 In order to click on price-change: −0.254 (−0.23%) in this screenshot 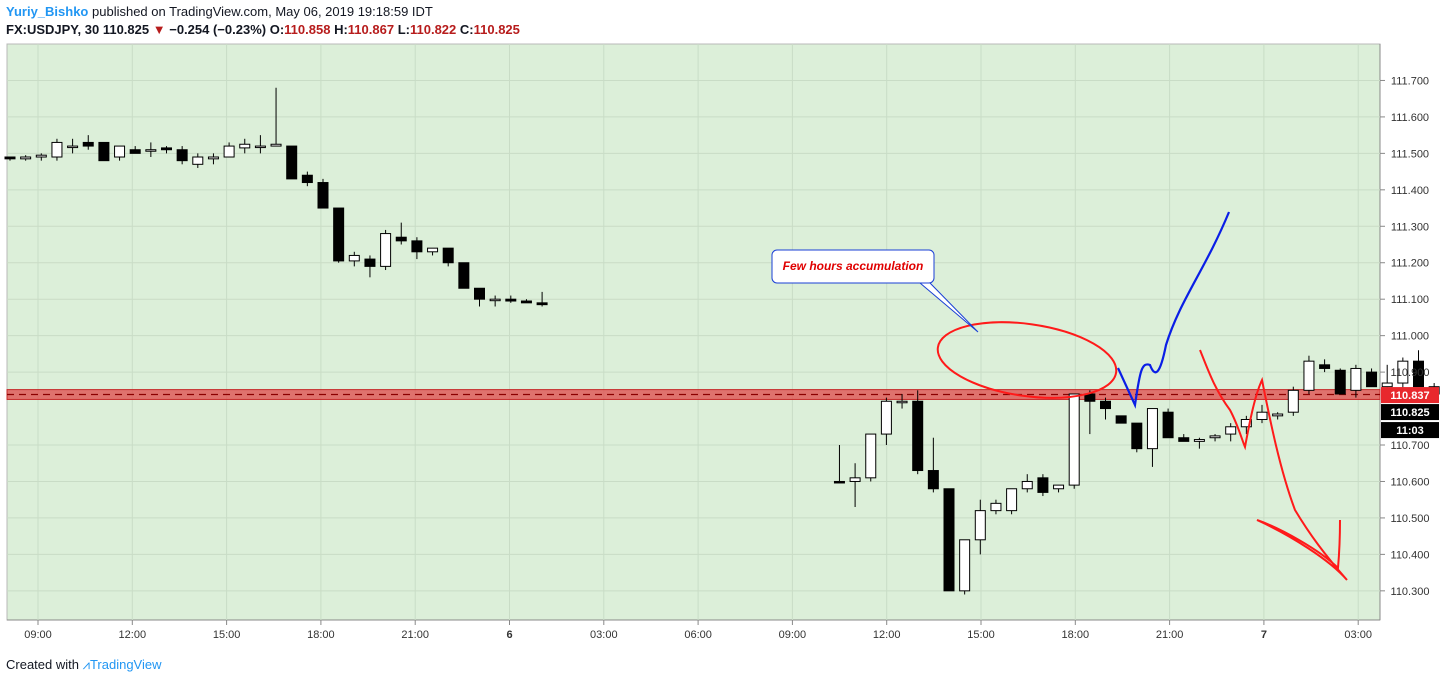, I will do `click(218, 29)`.